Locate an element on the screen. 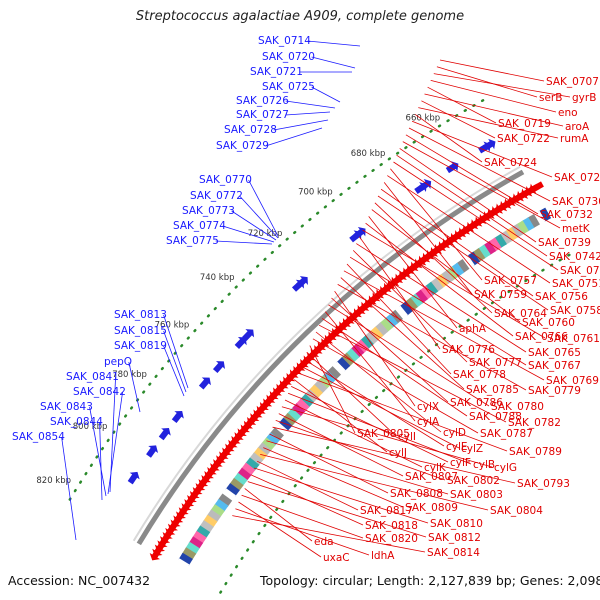  reverse-gene-label: SAK_0739 is located at coordinates (564, 243).